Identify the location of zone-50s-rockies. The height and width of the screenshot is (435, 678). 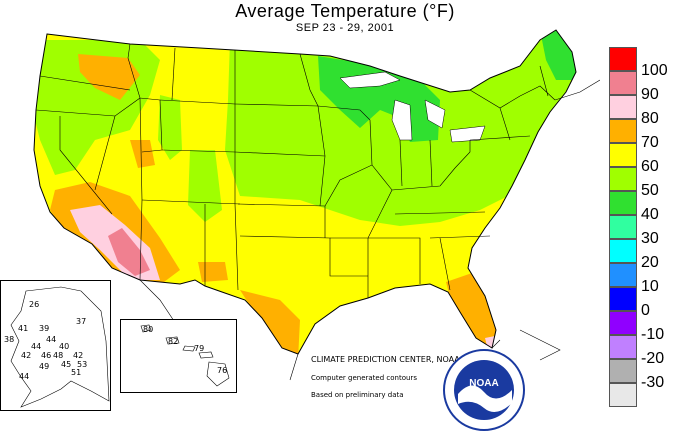
(170, 127).